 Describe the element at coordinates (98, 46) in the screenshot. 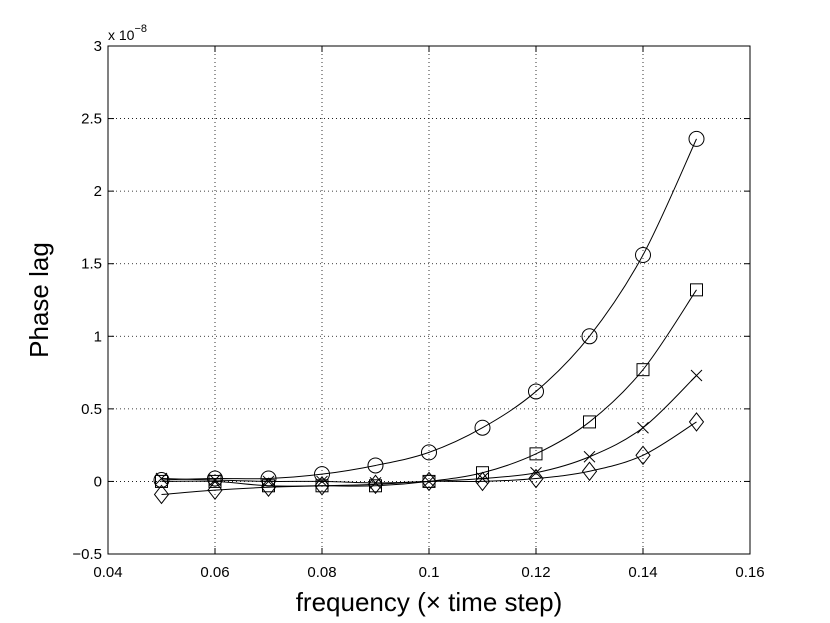

I see `y-tick-label: 3` at that location.